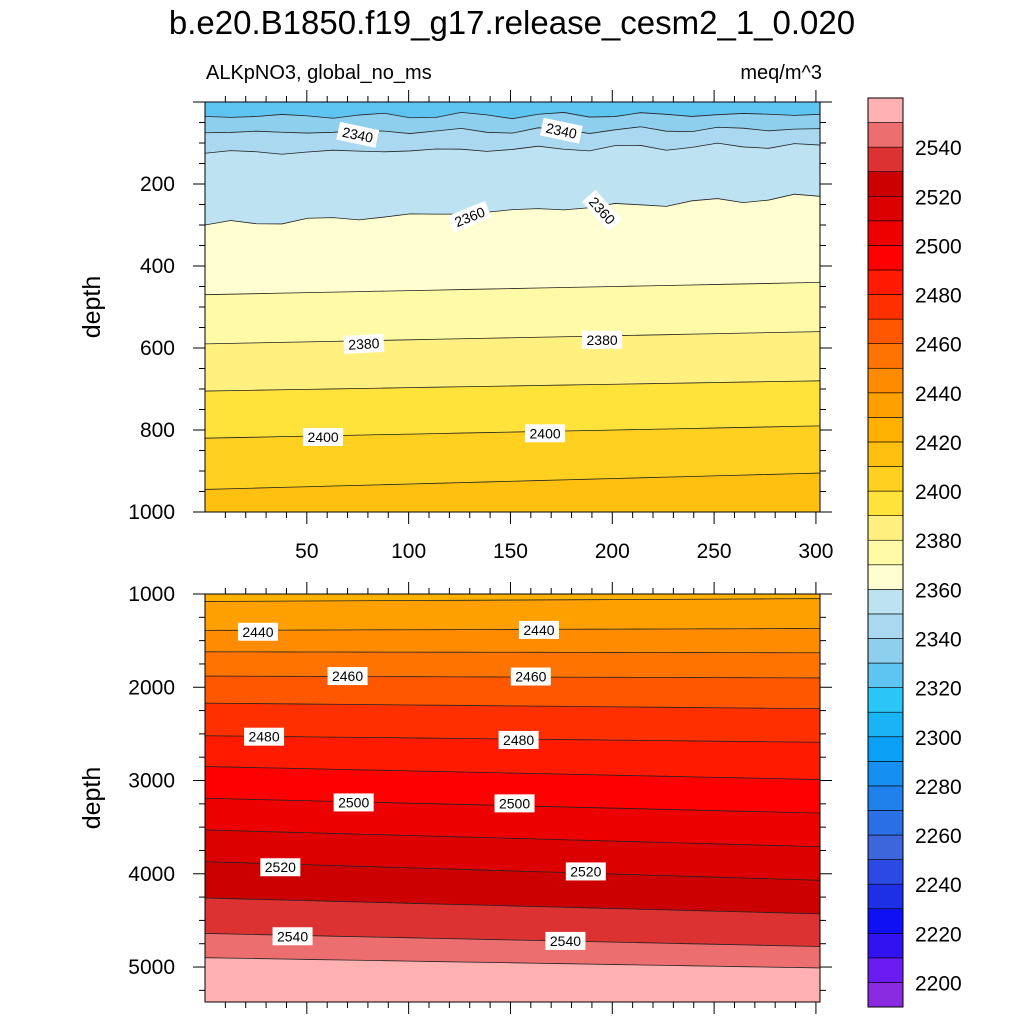 This screenshot has height=1024, width=1024. I want to click on colorbar-label: 2420, so click(938, 443).